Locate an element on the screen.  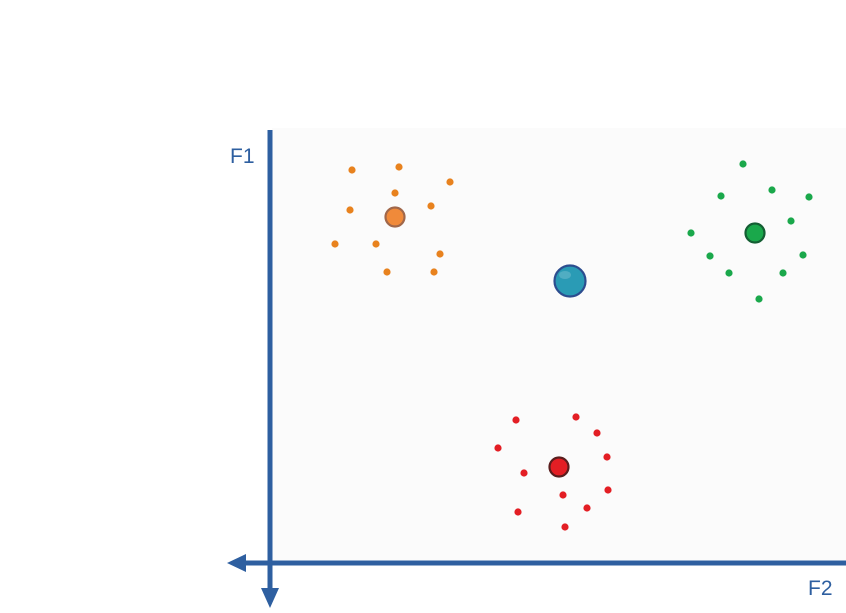
new-sample-highlight is located at coordinates (565, 275).